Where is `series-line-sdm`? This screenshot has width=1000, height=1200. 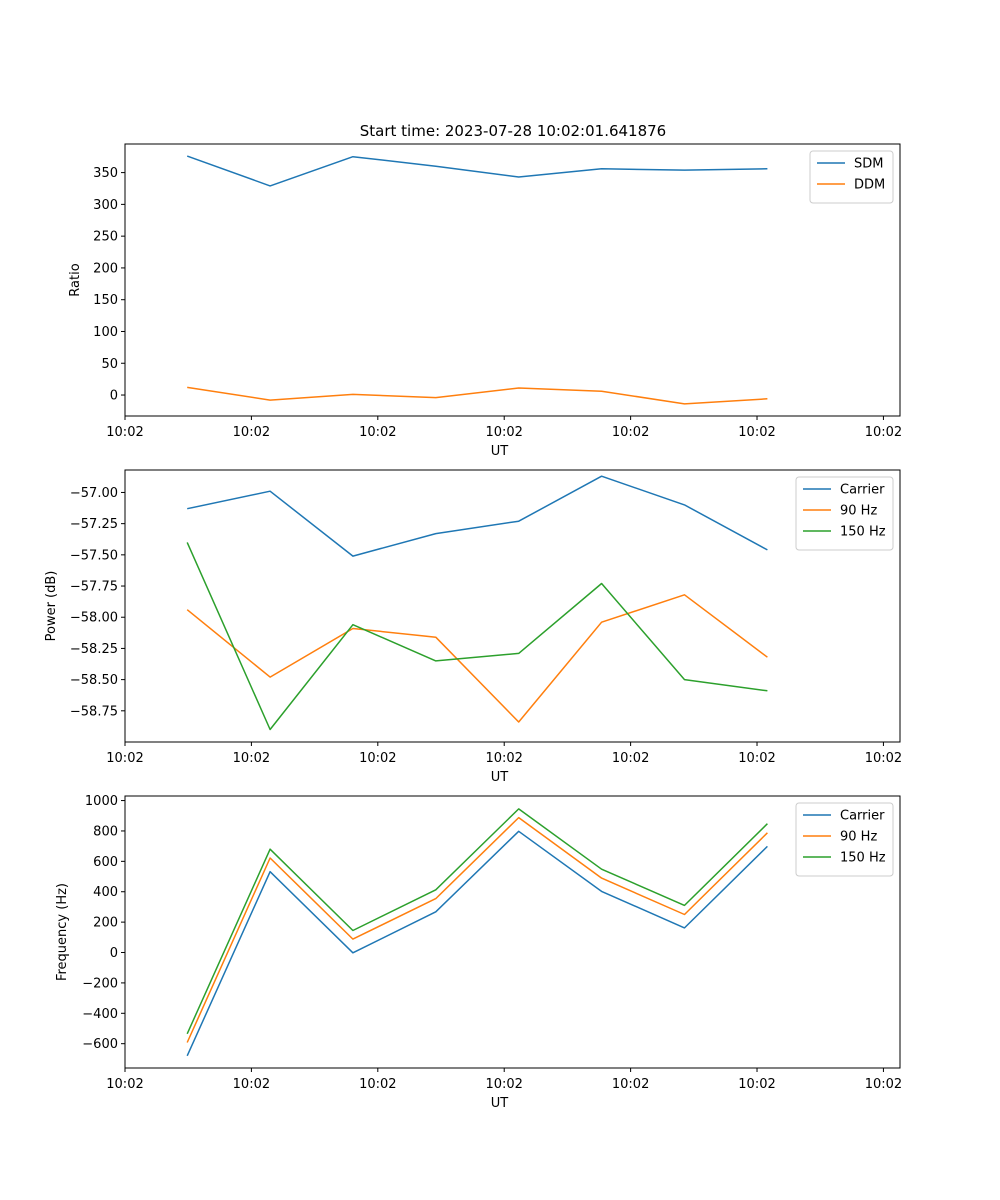
series-line-sdm is located at coordinates (477, 171).